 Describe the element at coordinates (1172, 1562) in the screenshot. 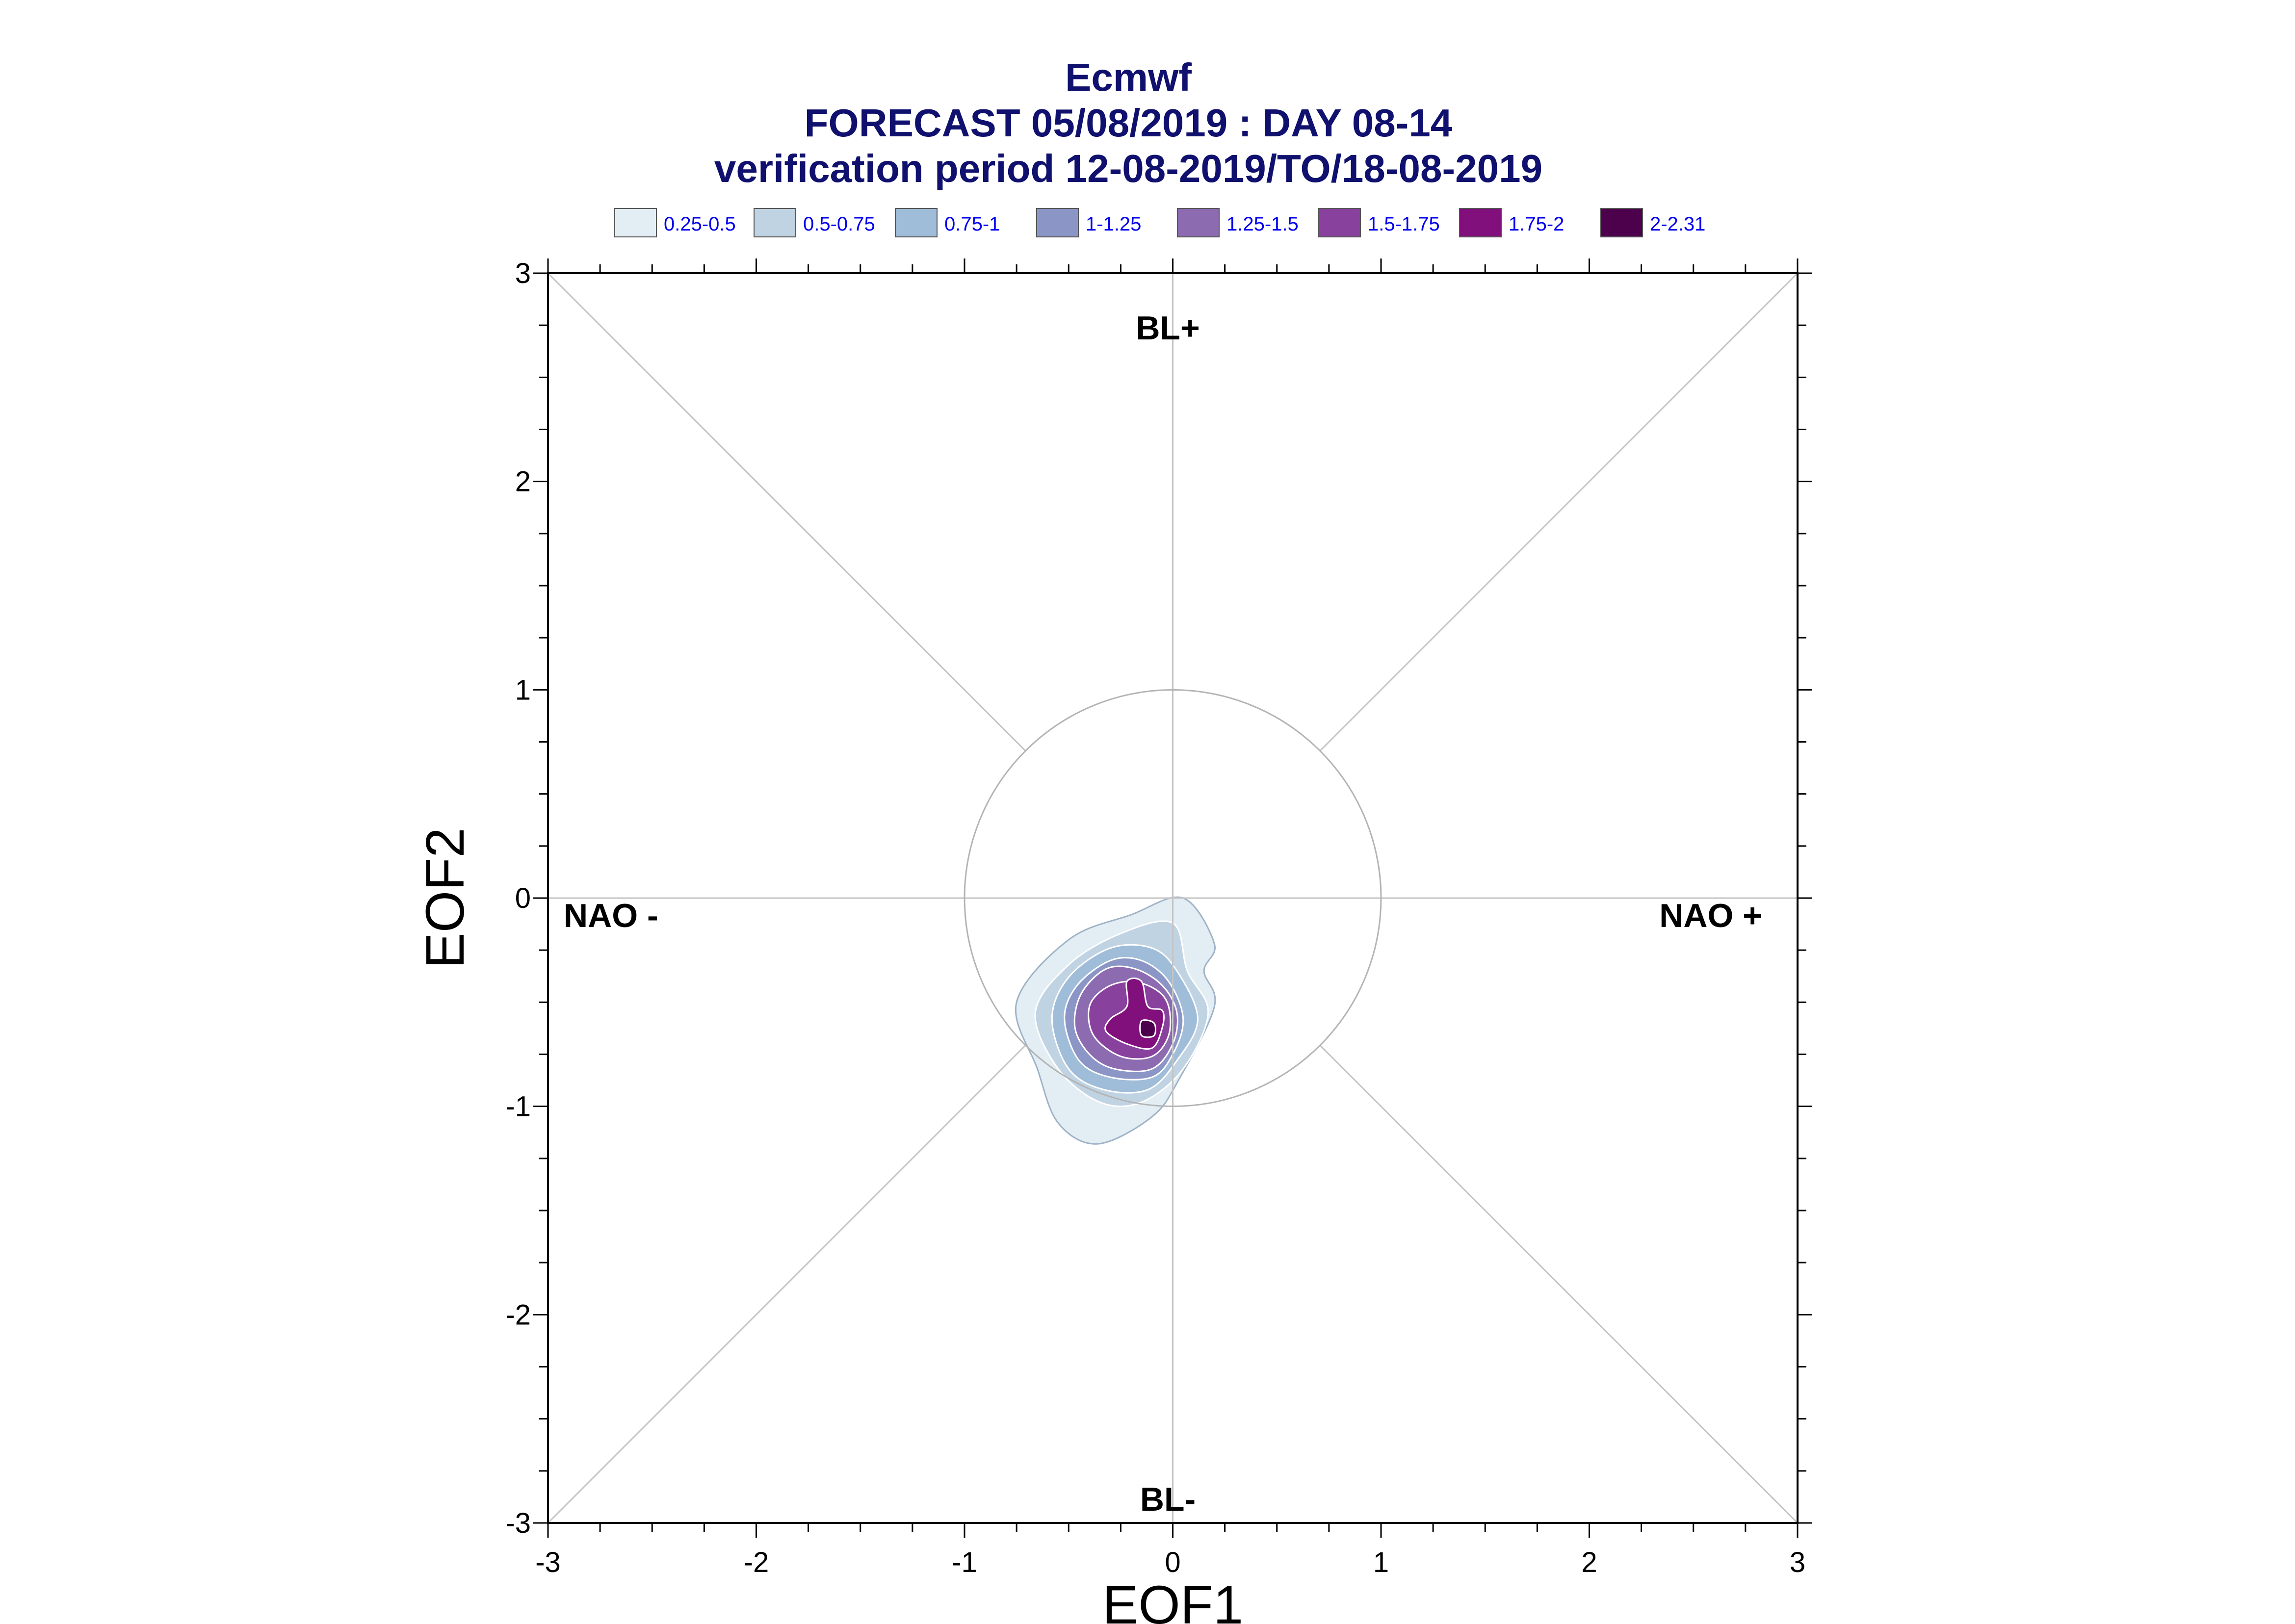

I see `x-tick-label: 0` at that location.